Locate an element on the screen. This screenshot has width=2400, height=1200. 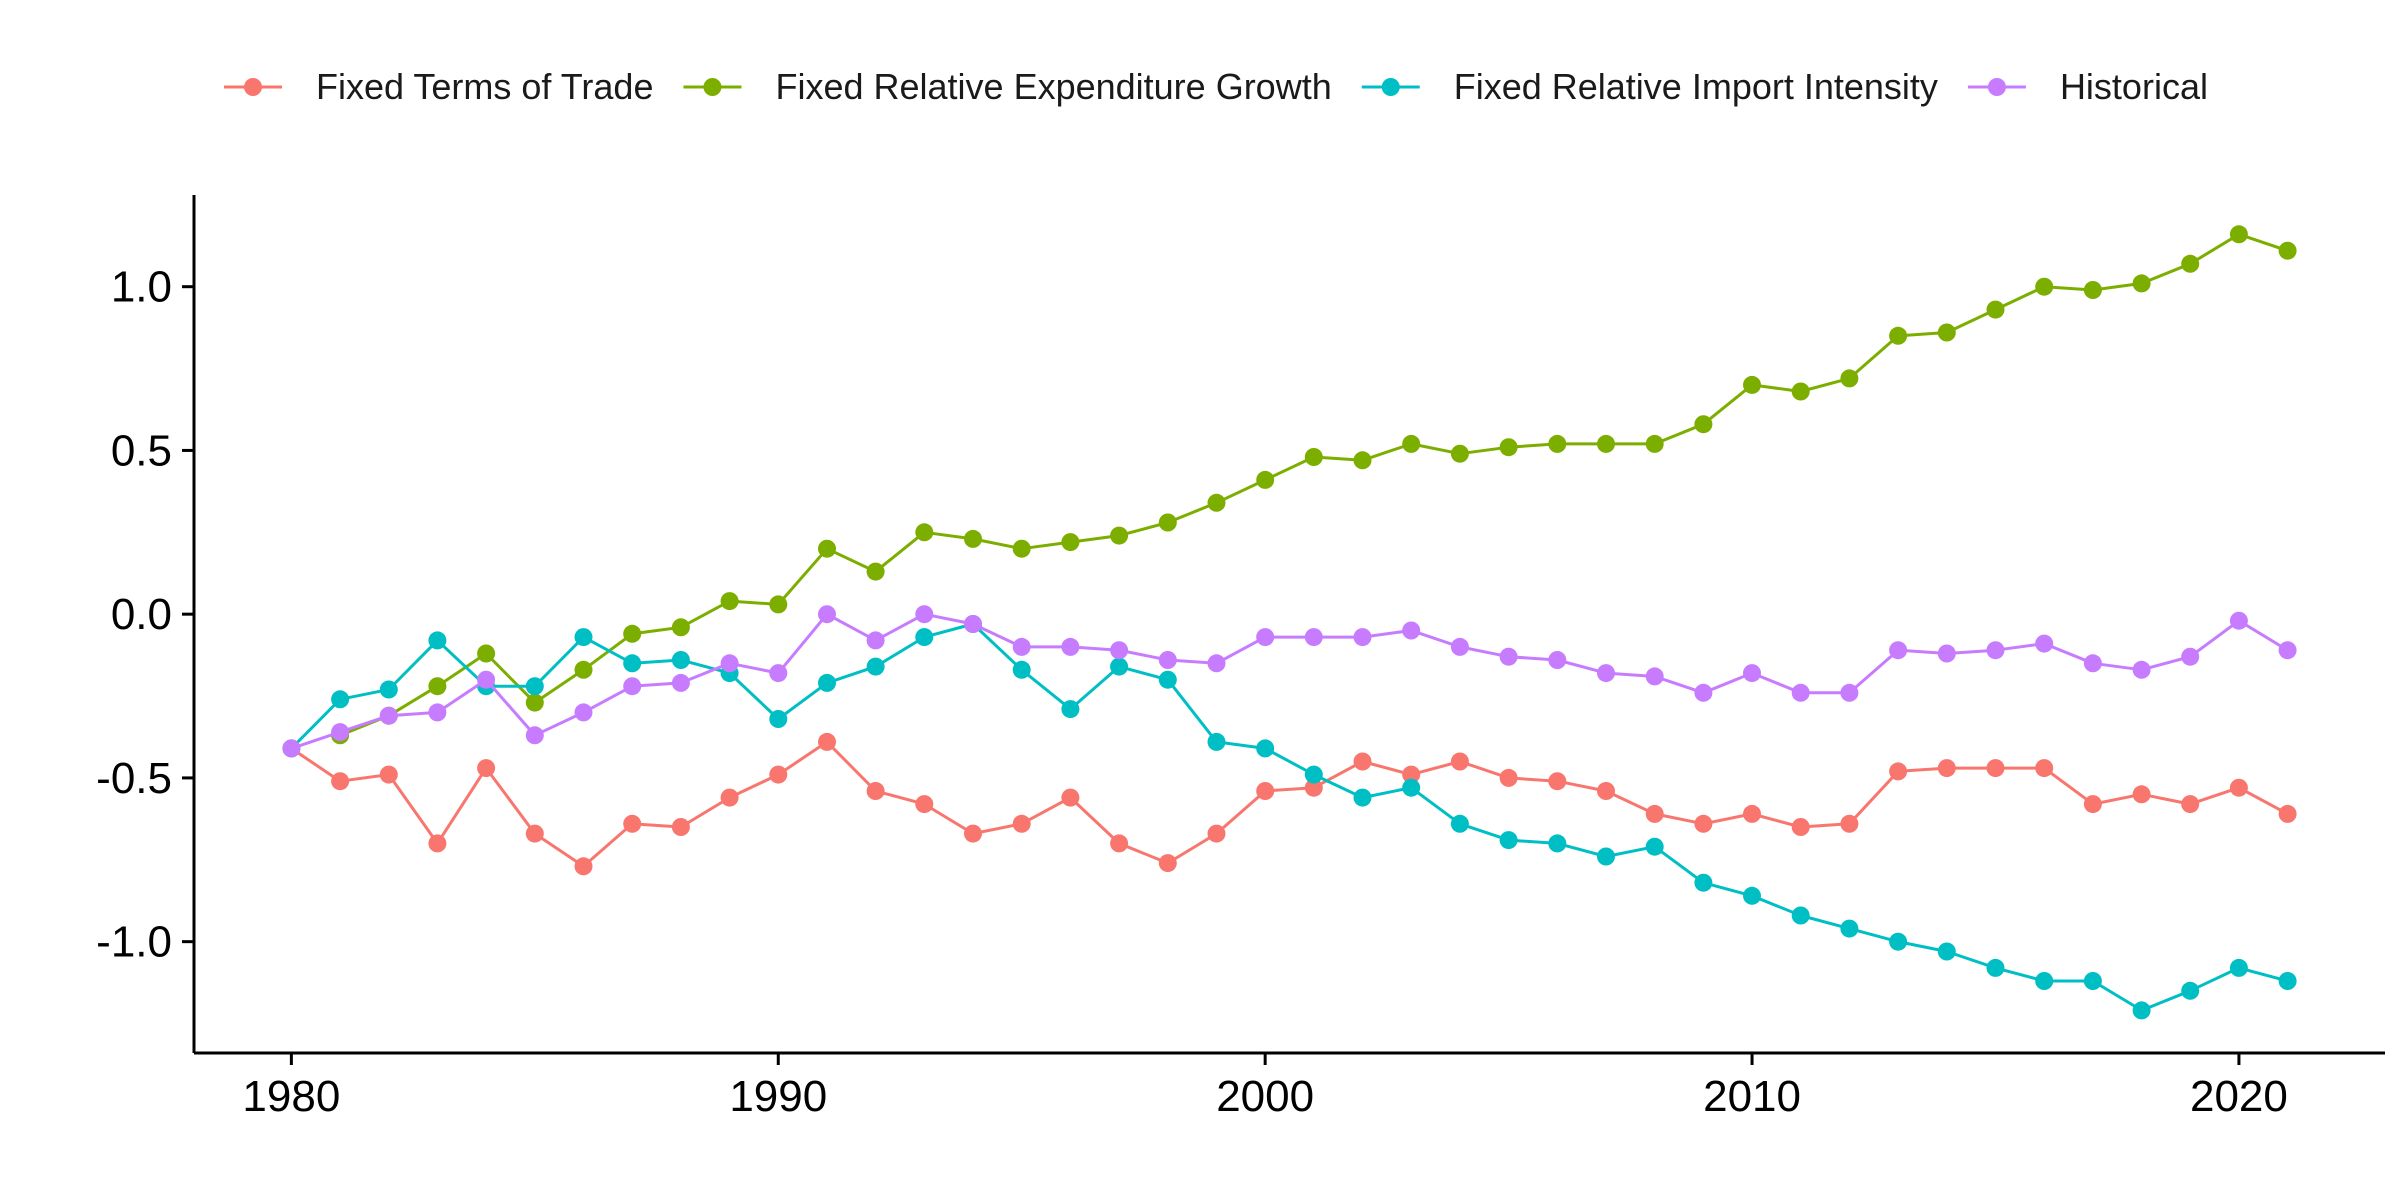
y-tick-label: 1.0 is located at coordinates (141, 287).